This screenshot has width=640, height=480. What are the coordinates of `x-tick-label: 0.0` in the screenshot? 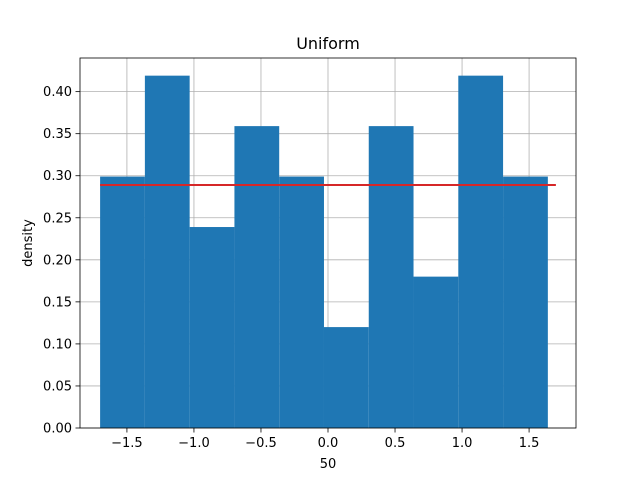 It's located at (328, 443).